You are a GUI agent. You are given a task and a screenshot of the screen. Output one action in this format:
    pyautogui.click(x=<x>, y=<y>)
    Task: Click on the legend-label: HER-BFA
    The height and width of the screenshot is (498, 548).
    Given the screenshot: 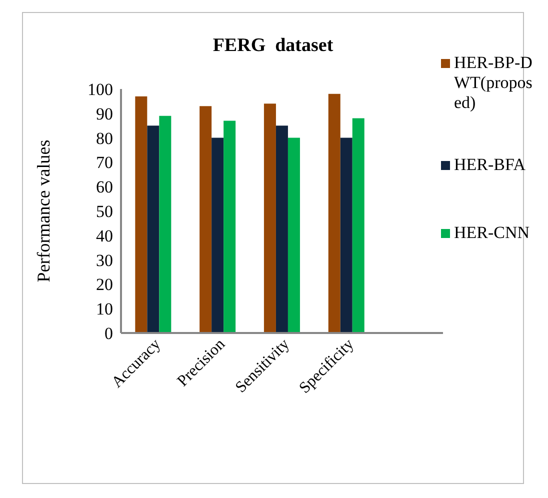 What is the action you would take?
    pyautogui.click(x=490, y=165)
    